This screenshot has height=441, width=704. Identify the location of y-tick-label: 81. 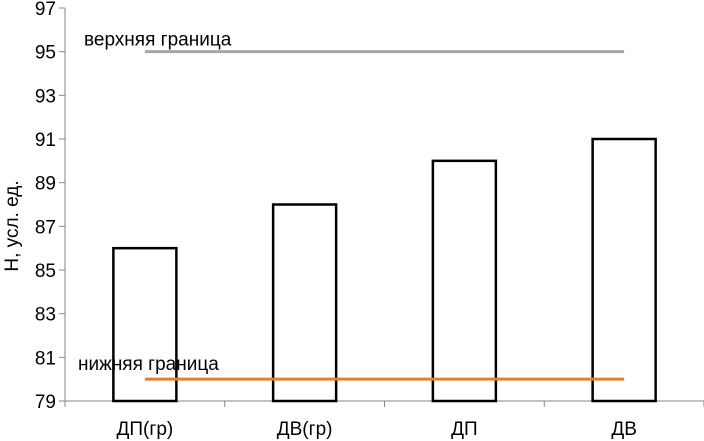
(45, 358).